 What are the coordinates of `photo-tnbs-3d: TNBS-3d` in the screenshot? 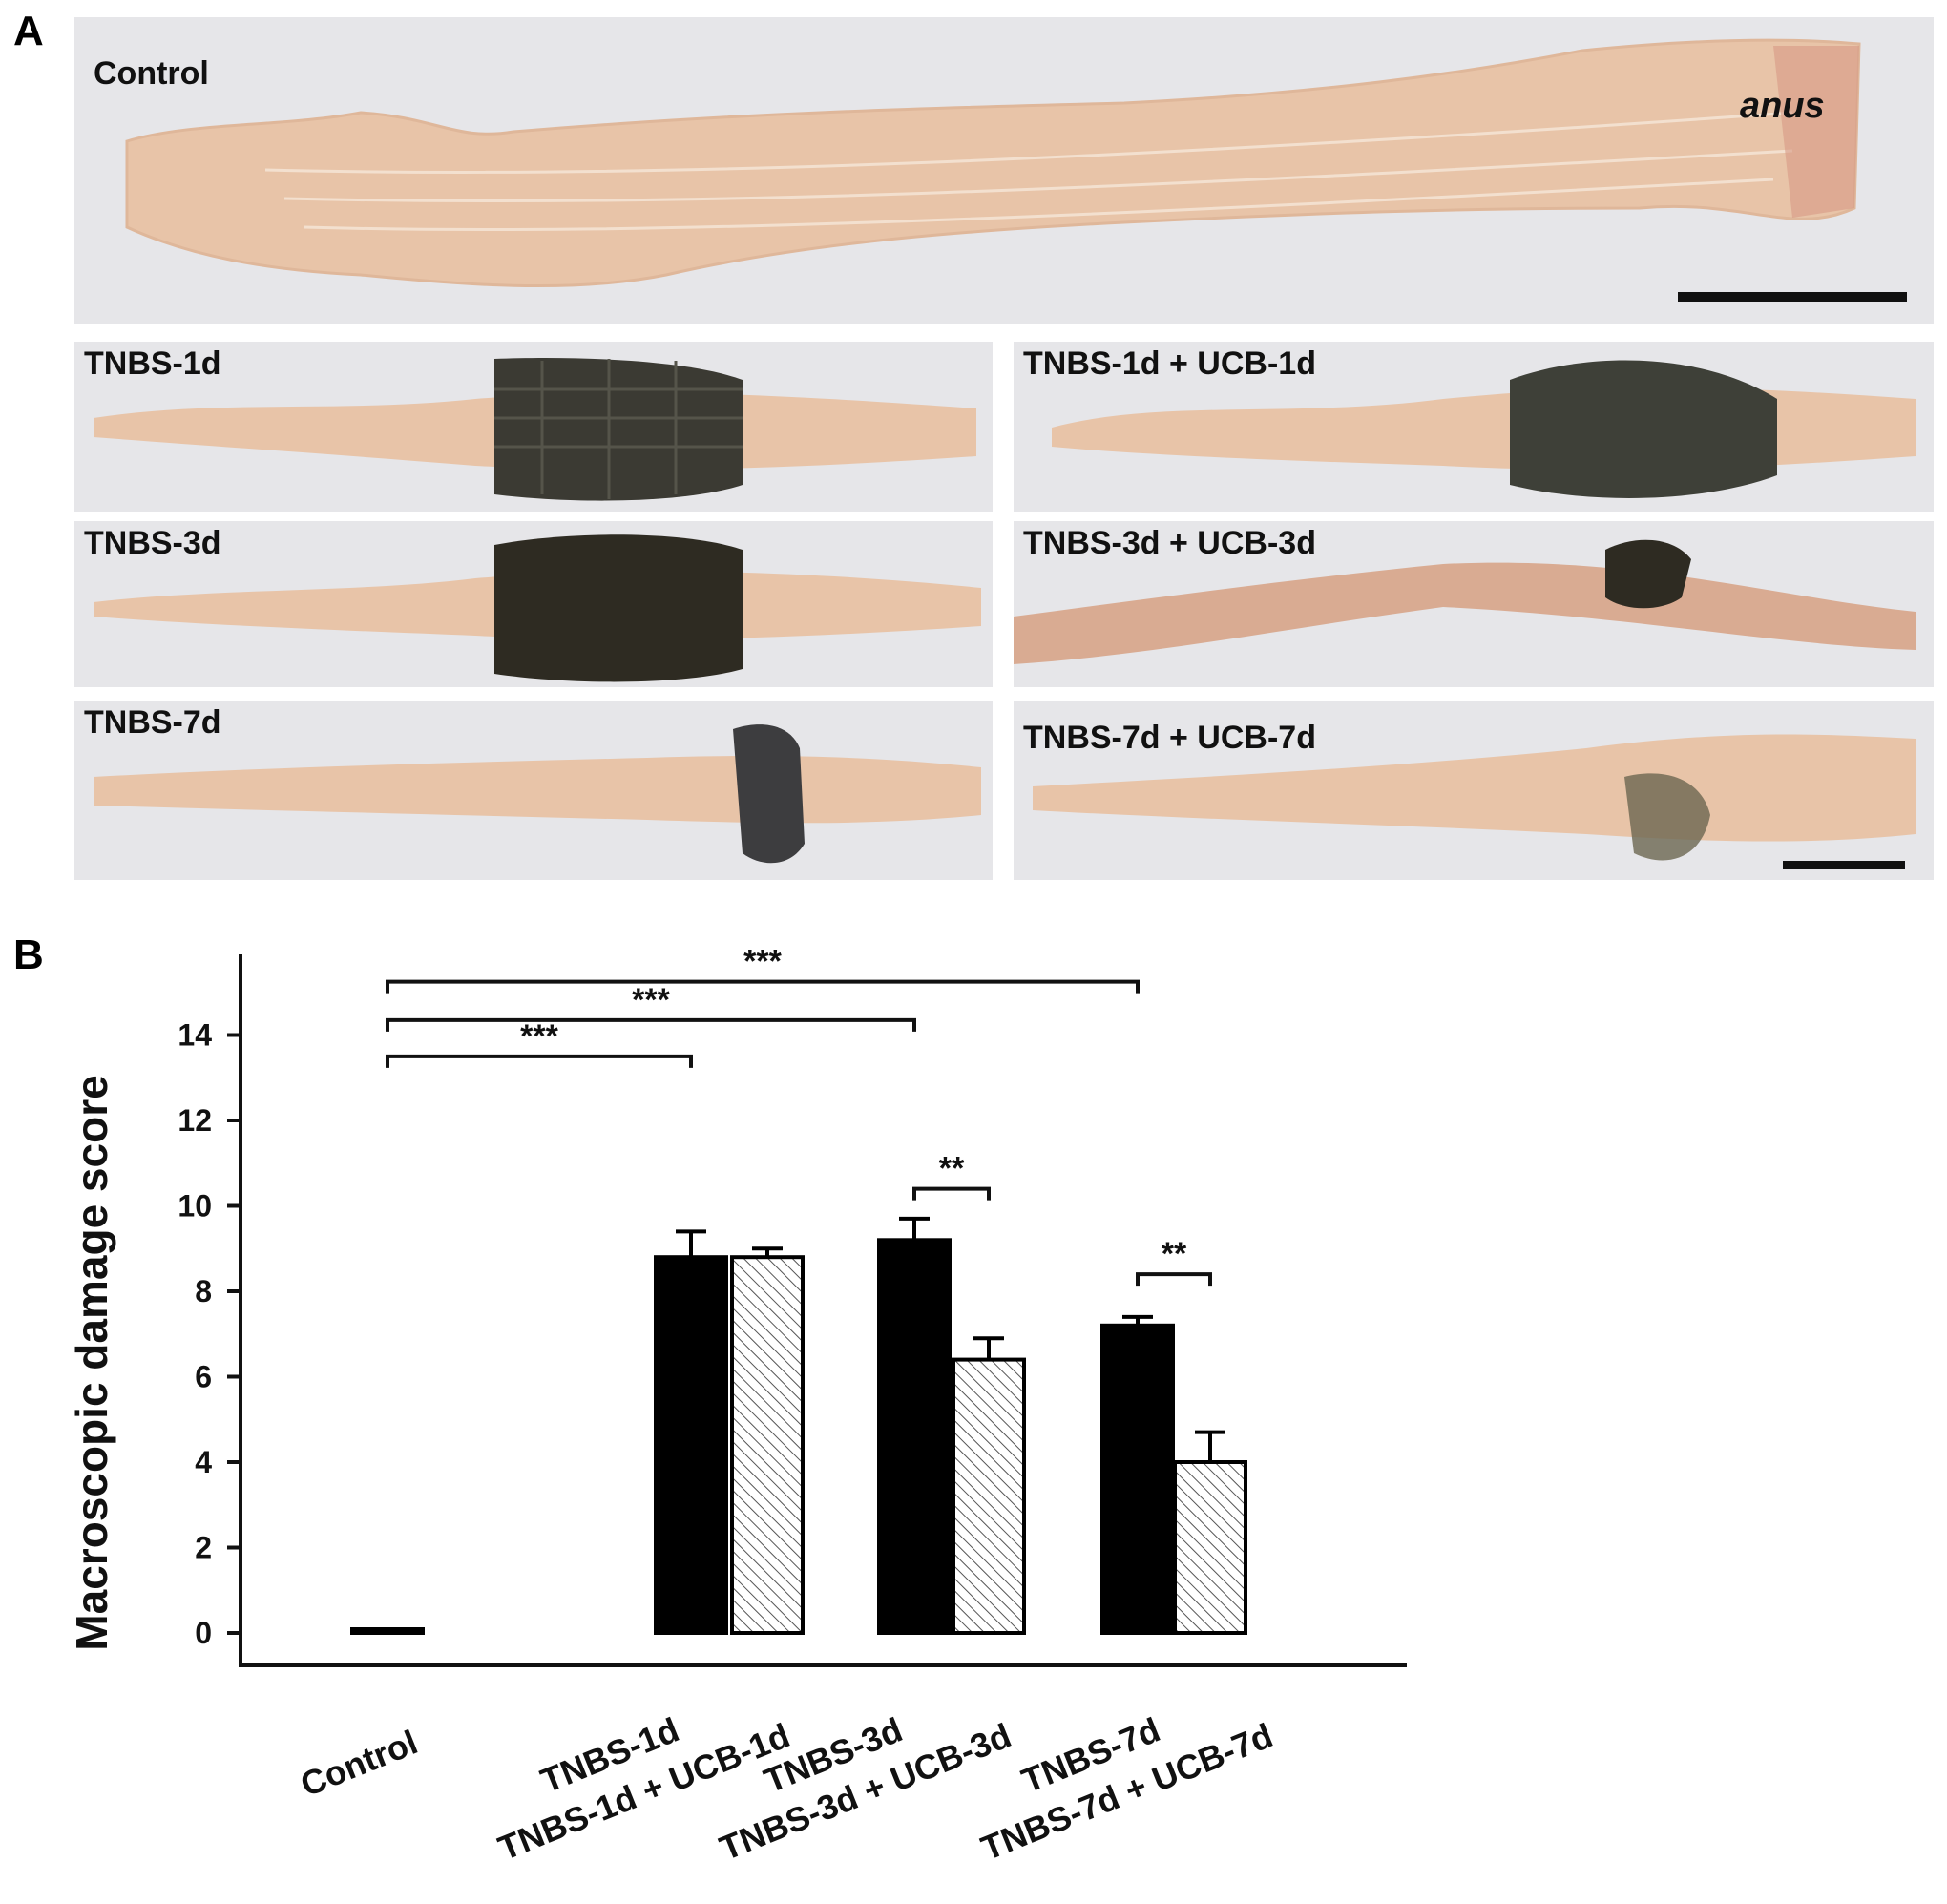 It's located at (534, 604).